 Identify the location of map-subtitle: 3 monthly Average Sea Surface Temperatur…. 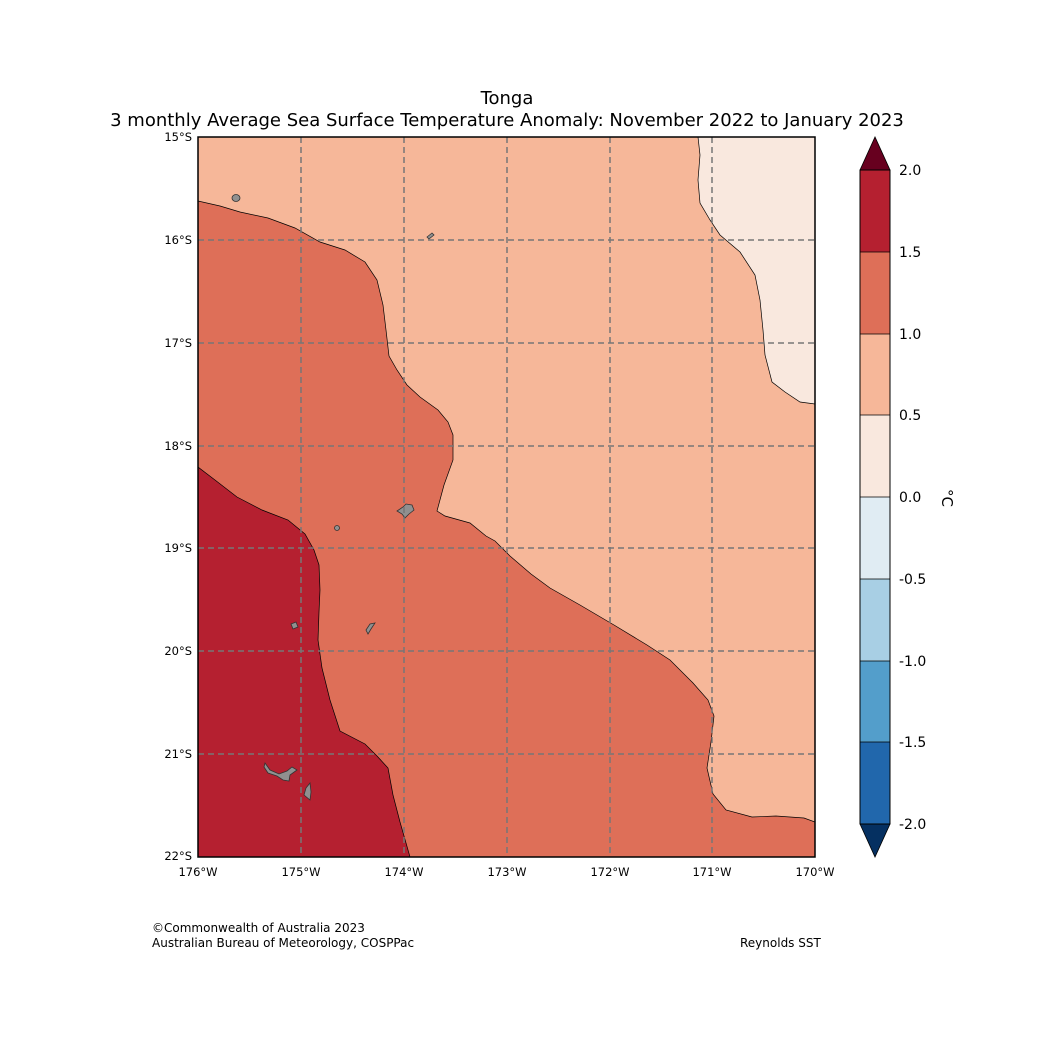
(507, 120).